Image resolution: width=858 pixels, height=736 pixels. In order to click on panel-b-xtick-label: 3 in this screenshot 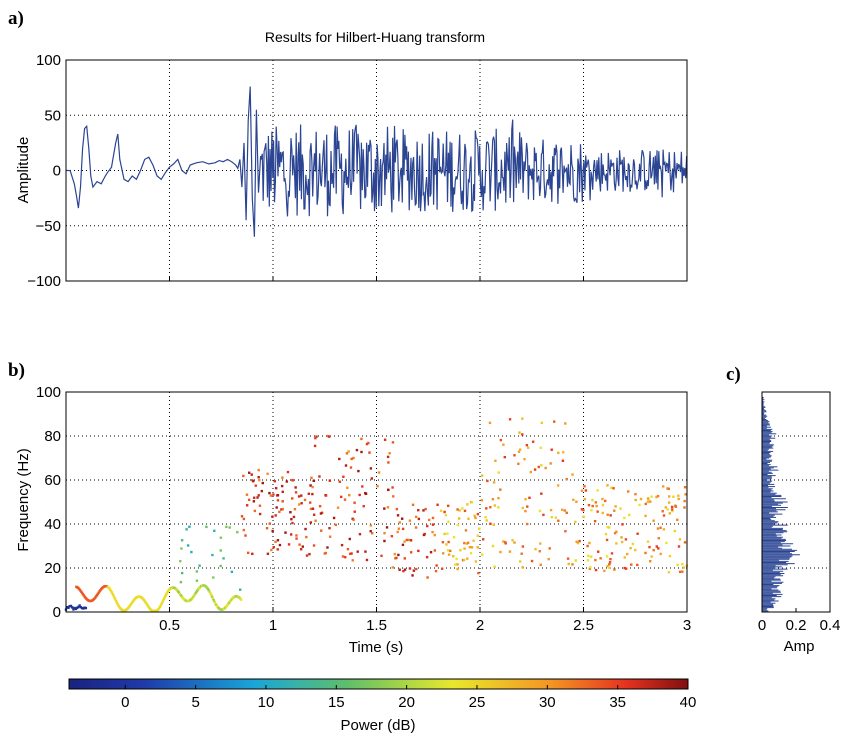, I will do `click(687, 625)`.